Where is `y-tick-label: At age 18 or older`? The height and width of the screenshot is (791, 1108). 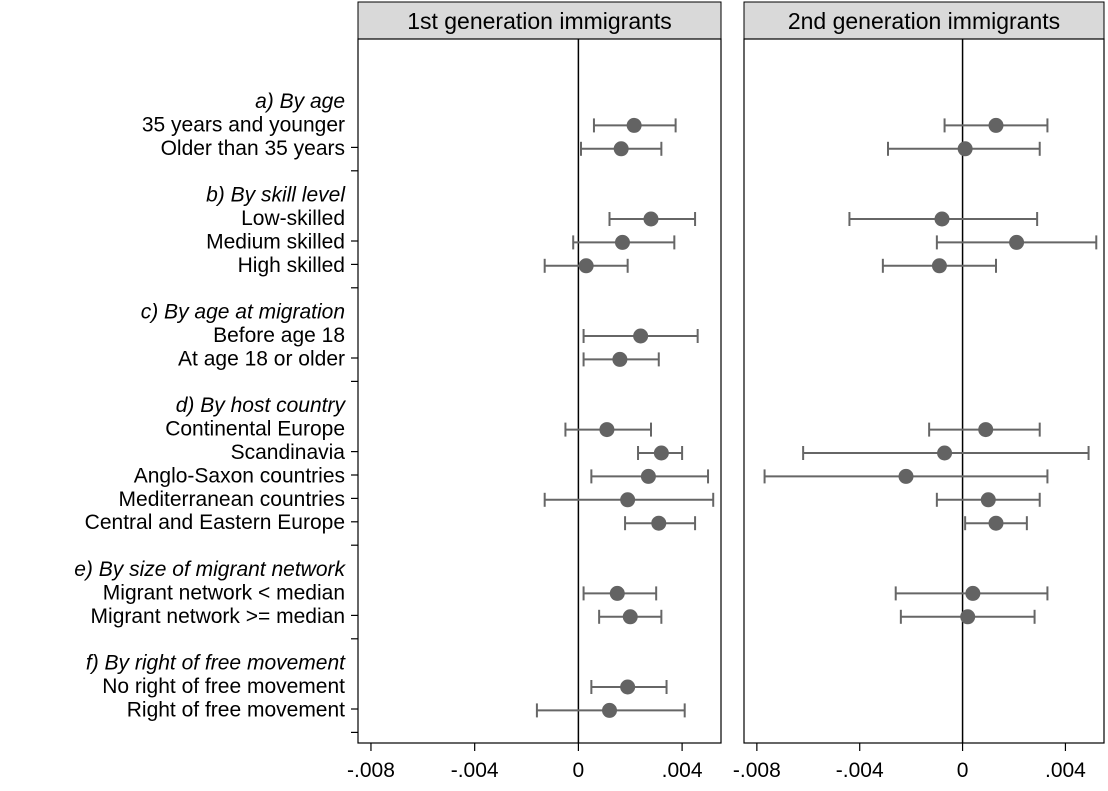
y-tick-label: At age 18 or older is located at coordinates (261, 358).